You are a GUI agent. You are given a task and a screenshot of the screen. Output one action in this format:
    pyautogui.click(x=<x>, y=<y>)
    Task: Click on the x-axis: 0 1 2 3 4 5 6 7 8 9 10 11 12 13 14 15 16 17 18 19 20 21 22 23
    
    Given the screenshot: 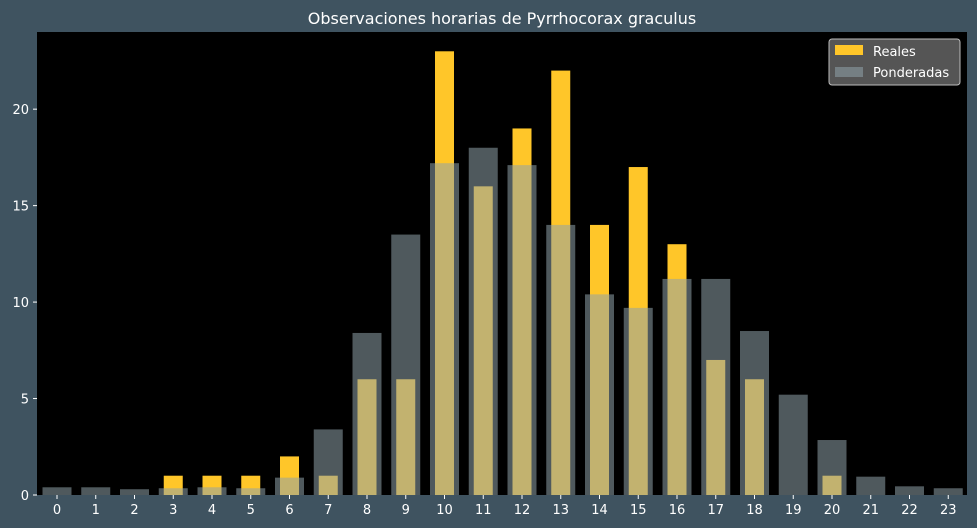 What is the action you would take?
    pyautogui.click(x=505, y=506)
    